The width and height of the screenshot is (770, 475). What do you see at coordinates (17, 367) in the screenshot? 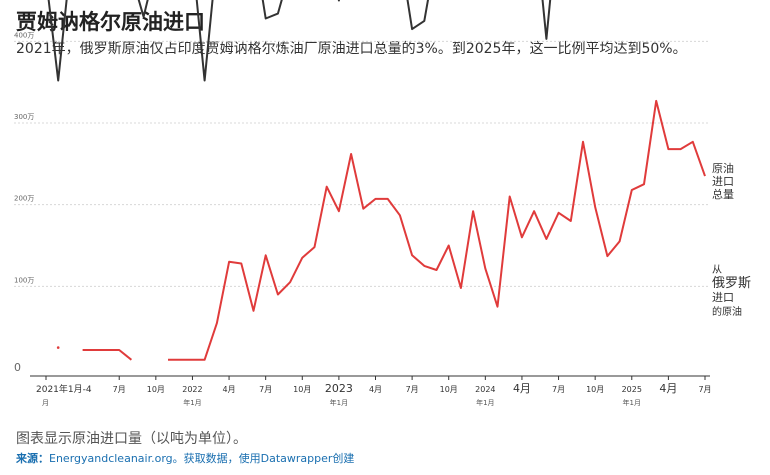
I see `y-tick-label: 0` at bounding box center [17, 367].